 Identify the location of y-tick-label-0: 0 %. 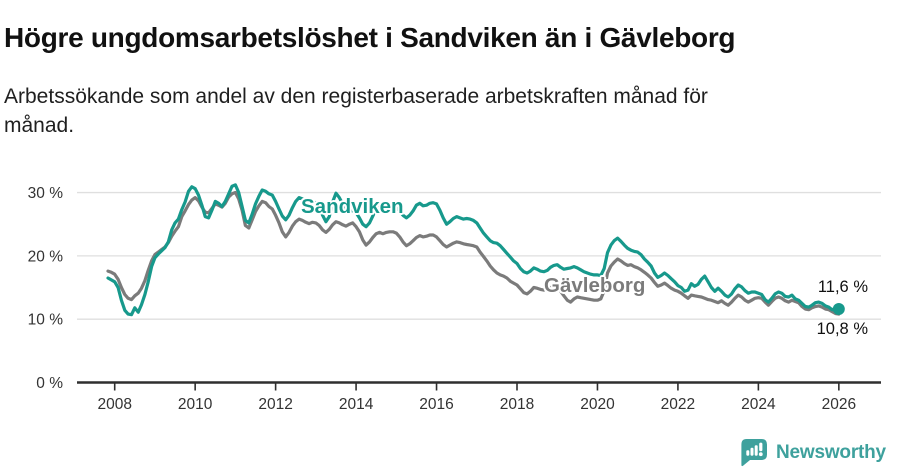
(49, 383).